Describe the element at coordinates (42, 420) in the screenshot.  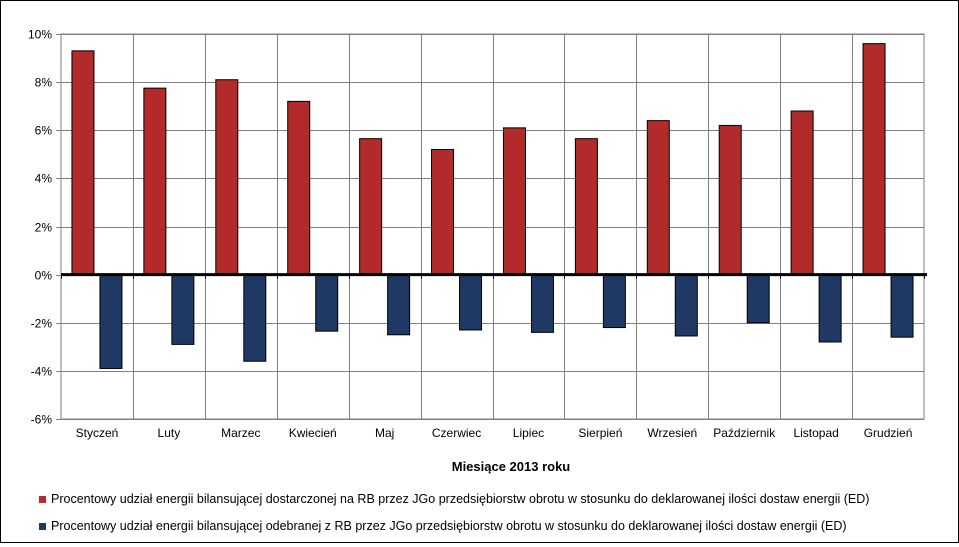
I see `y-tick-label: -6%` at that location.